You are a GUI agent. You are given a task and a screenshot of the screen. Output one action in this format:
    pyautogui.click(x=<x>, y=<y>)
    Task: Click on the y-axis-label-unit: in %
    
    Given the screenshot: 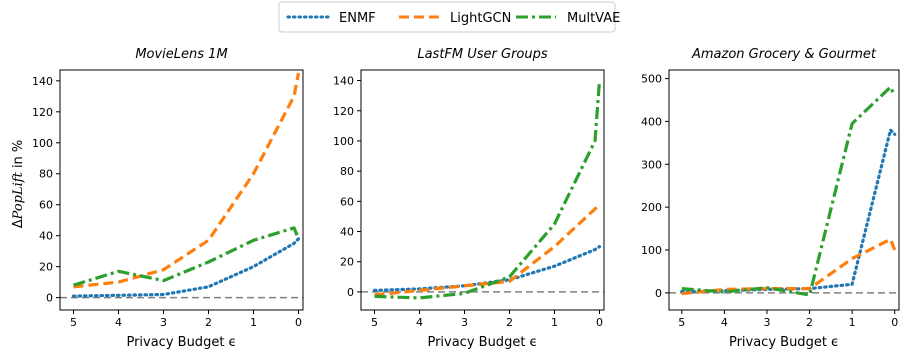 What is the action you would take?
    pyautogui.click(x=18, y=156)
    